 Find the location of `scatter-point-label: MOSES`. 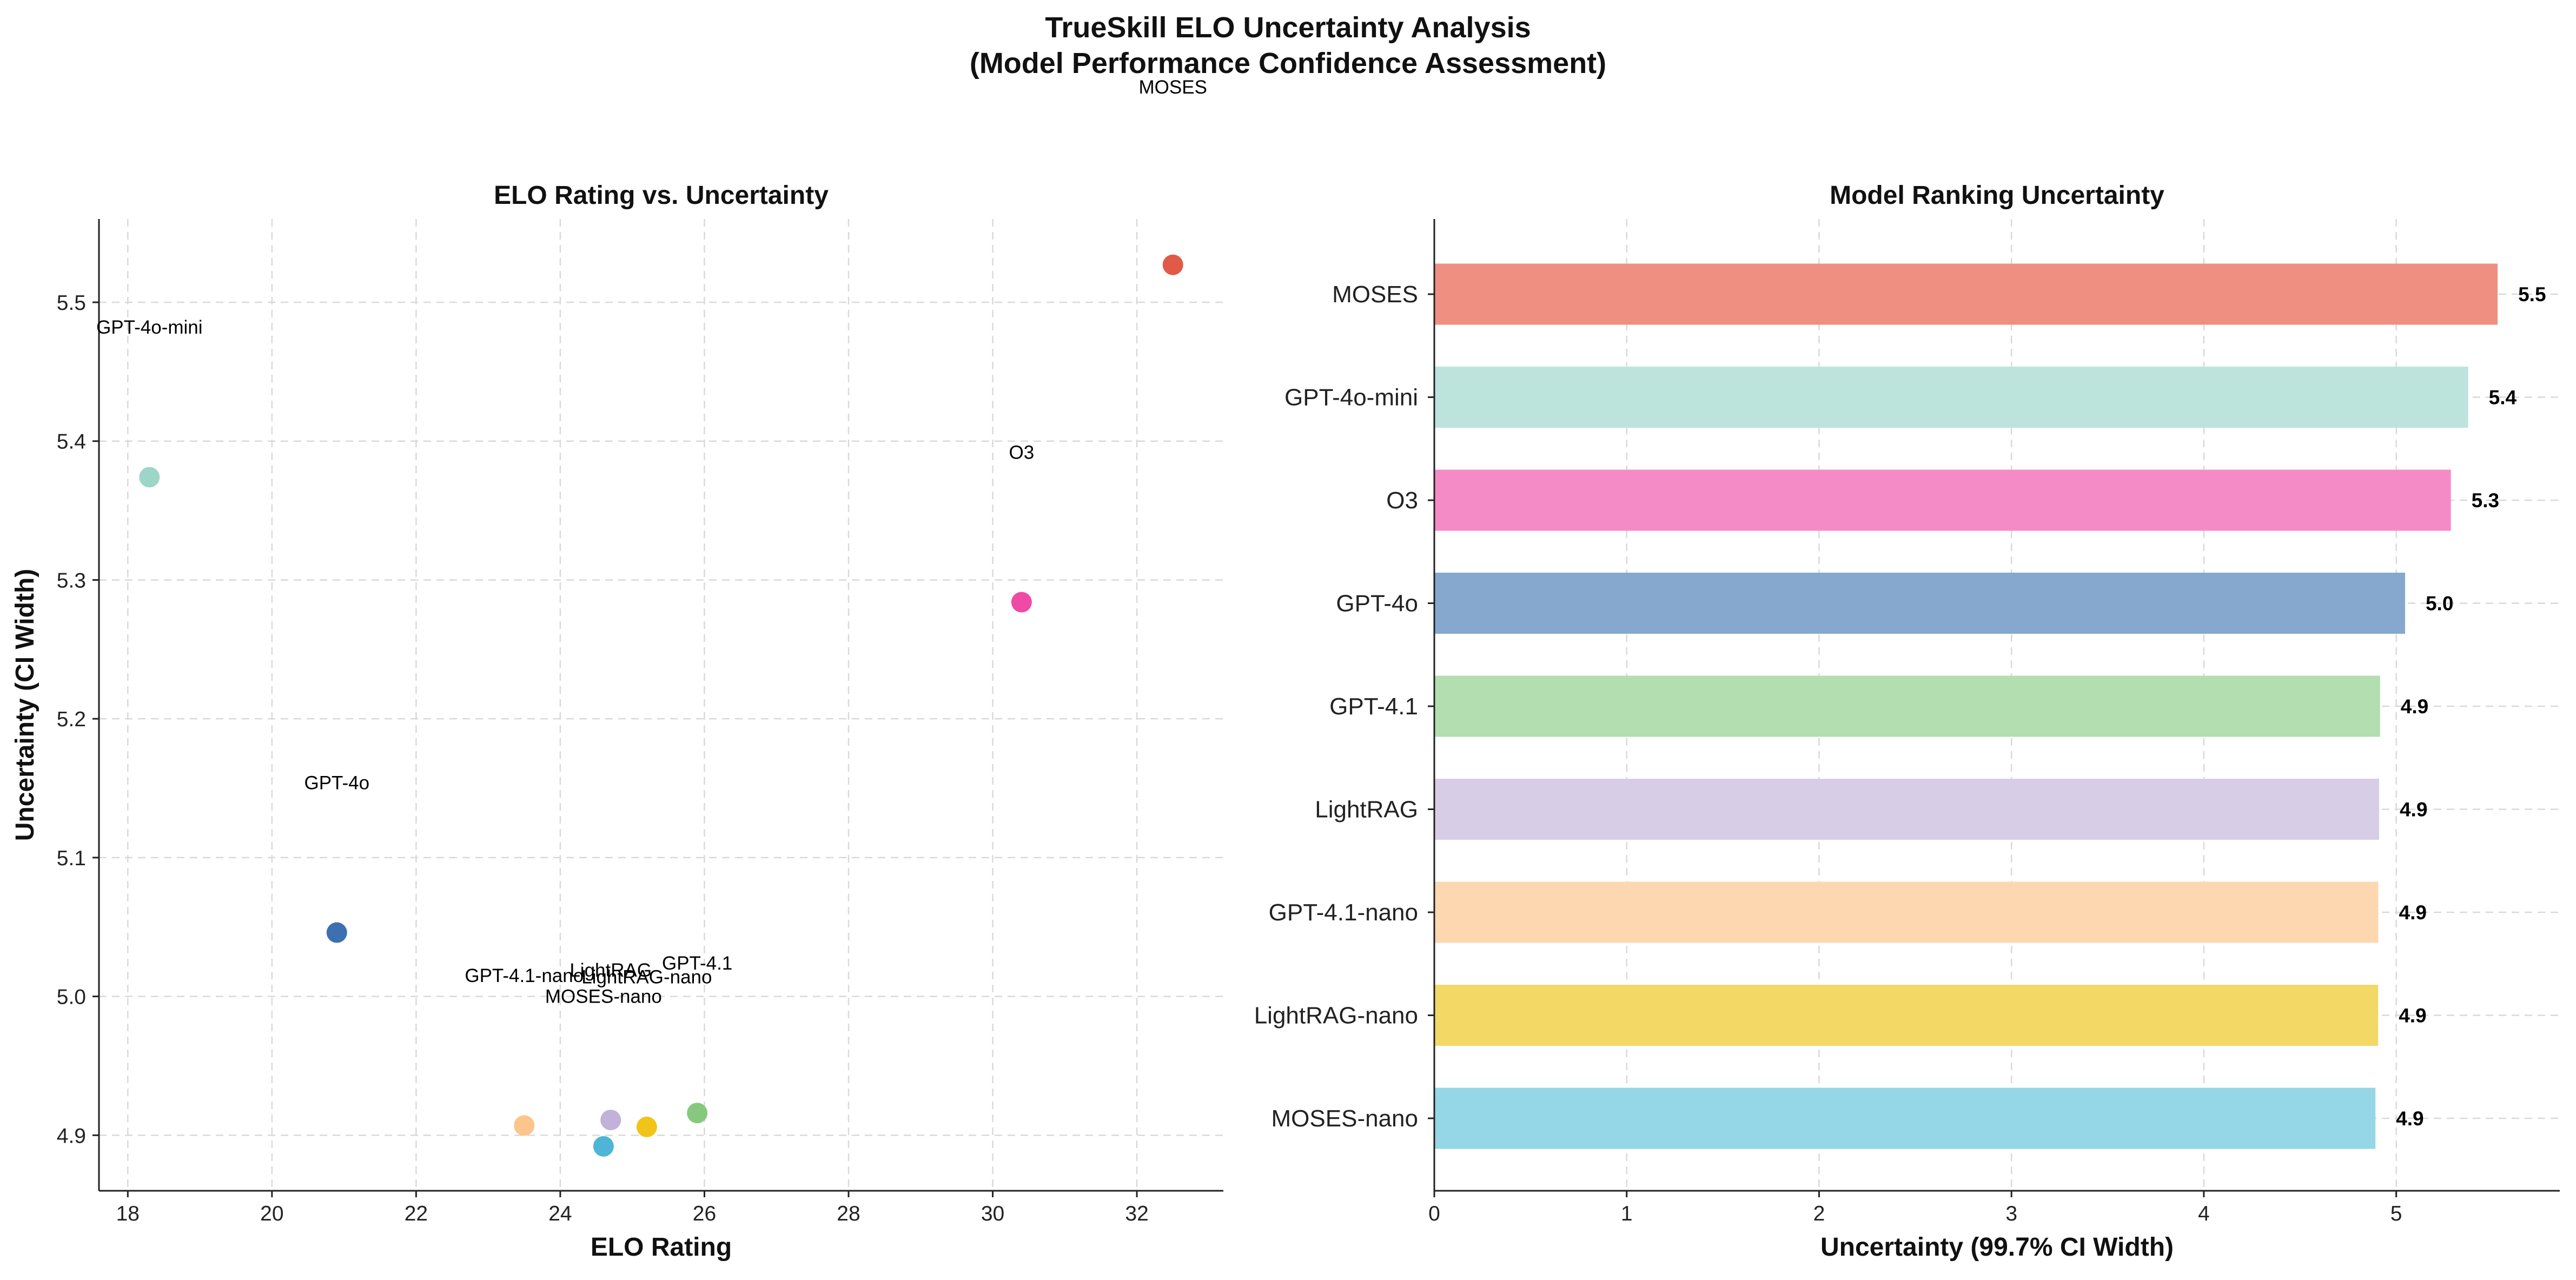

scatter-point-label: MOSES is located at coordinates (1173, 87).